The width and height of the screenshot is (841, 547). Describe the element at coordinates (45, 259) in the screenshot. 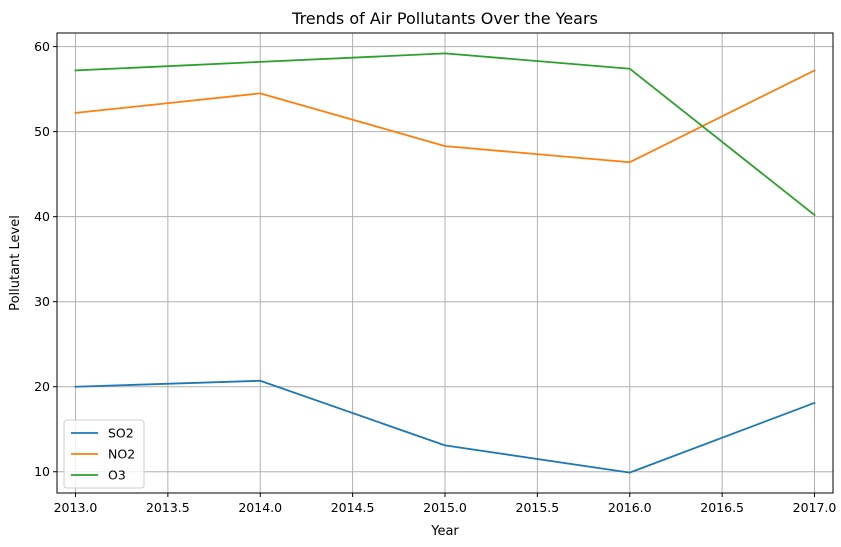

I see `y-axis-ticks: 10 20 30 40 50 60` at that location.